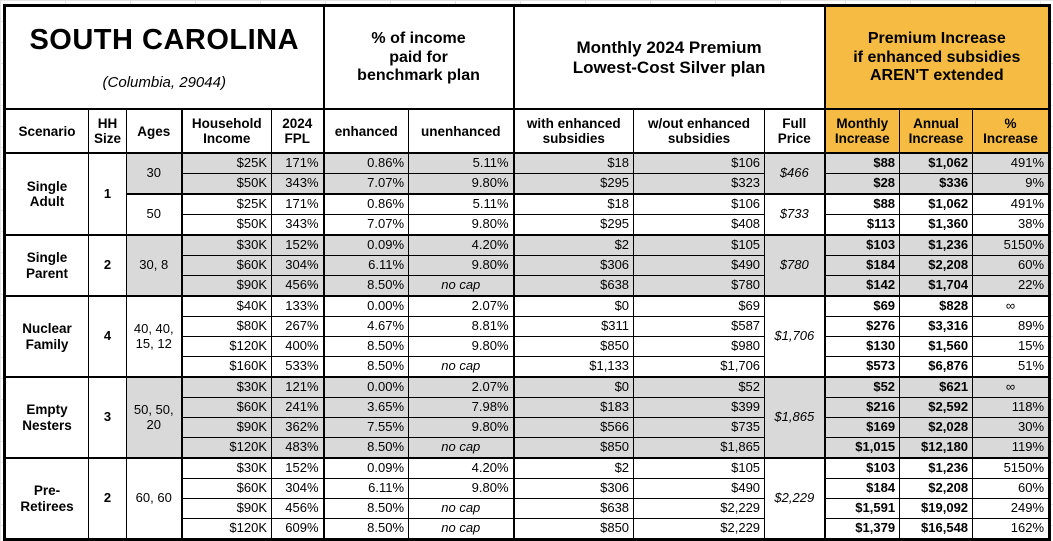 This screenshot has width=1053, height=541. What do you see at coordinates (699, 131) in the screenshot?
I see `col-header-wout-subsidies: w/out enhanced subsidies` at bounding box center [699, 131].